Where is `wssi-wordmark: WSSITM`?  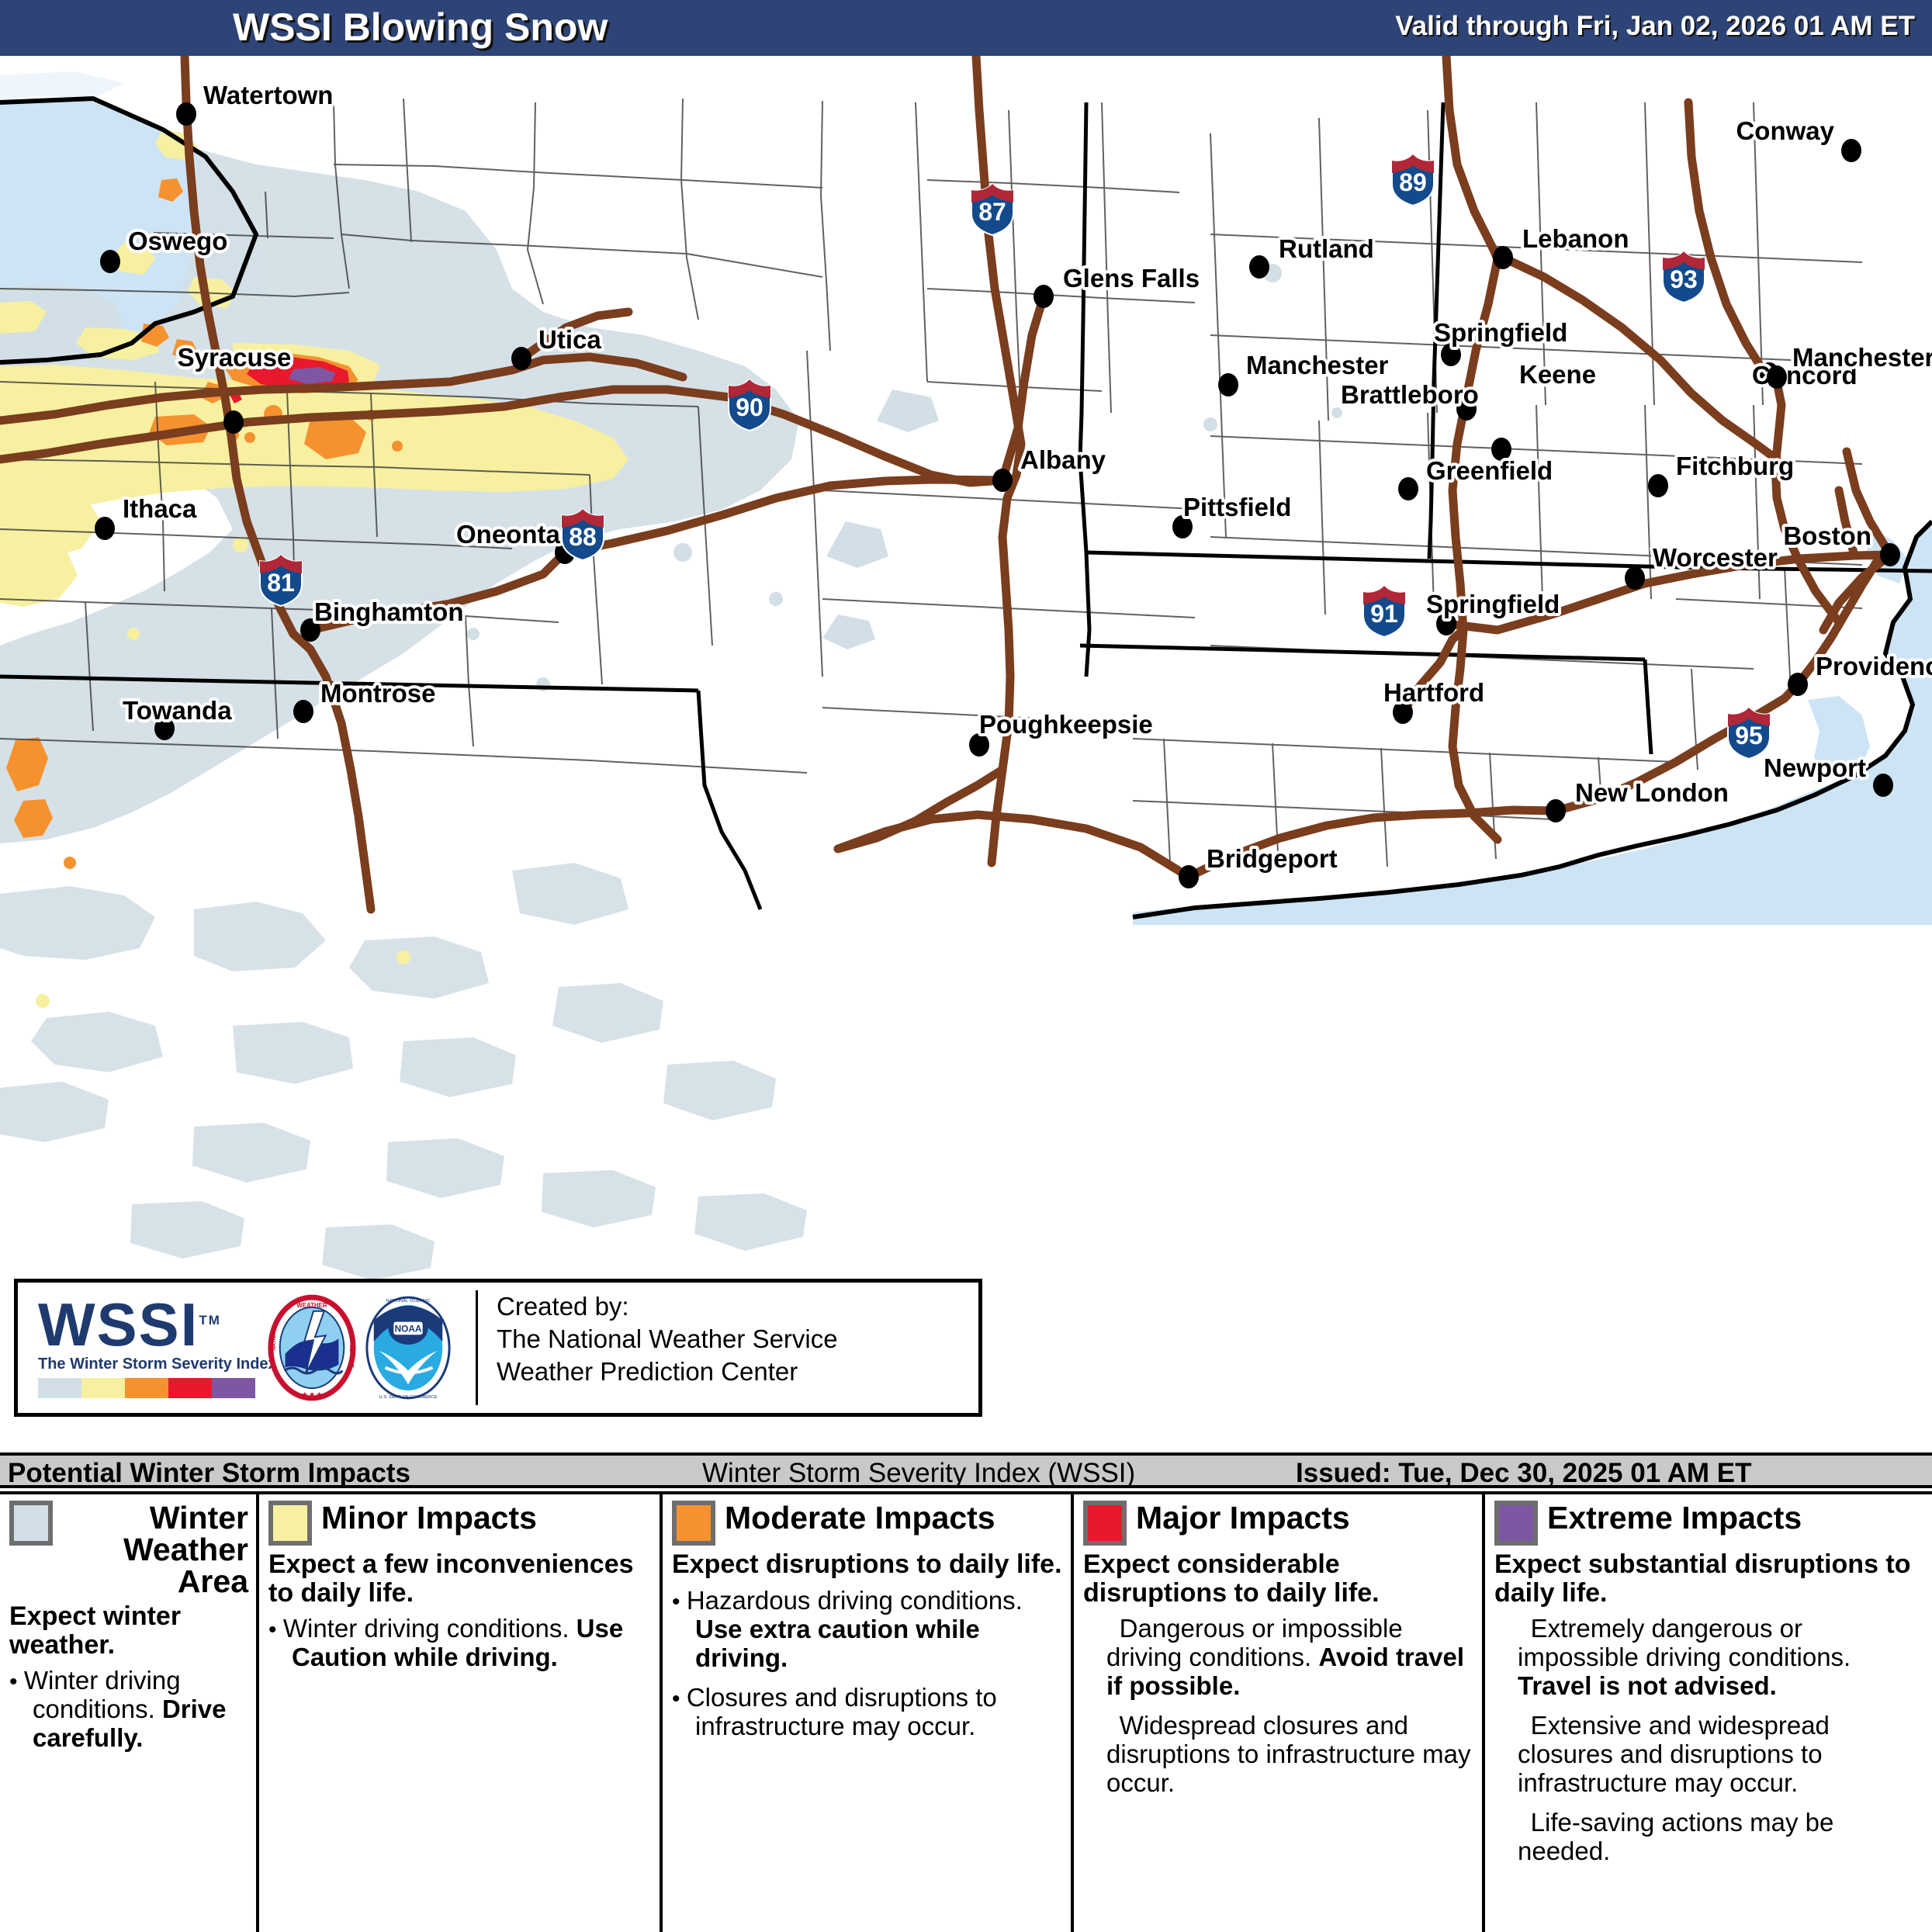 wssi-wordmark: WSSITM is located at coordinates (129, 1324).